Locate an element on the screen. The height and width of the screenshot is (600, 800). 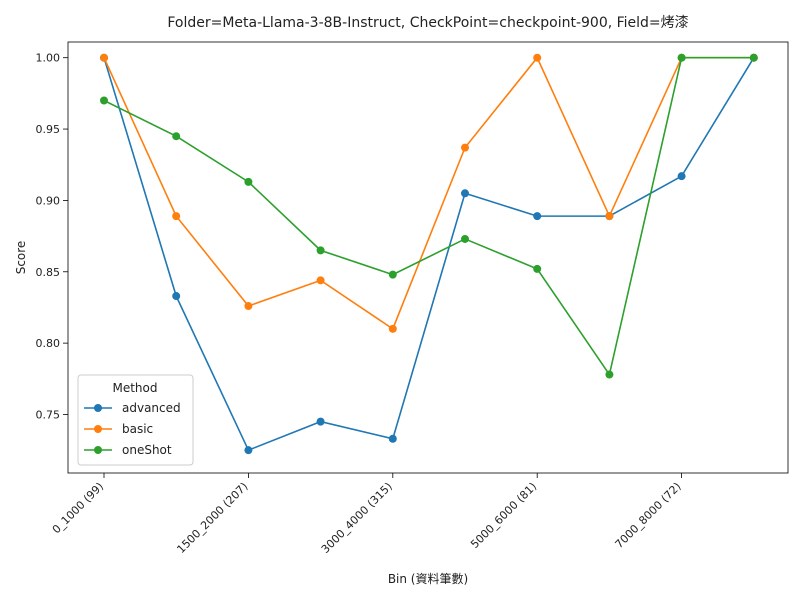
legend: Method advanced basic oneShot is located at coordinates (135, 420).